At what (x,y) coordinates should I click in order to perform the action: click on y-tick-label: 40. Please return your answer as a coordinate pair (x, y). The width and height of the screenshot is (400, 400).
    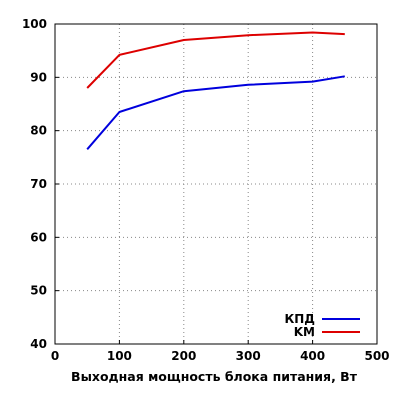
    Looking at the image, I should click on (38, 344).